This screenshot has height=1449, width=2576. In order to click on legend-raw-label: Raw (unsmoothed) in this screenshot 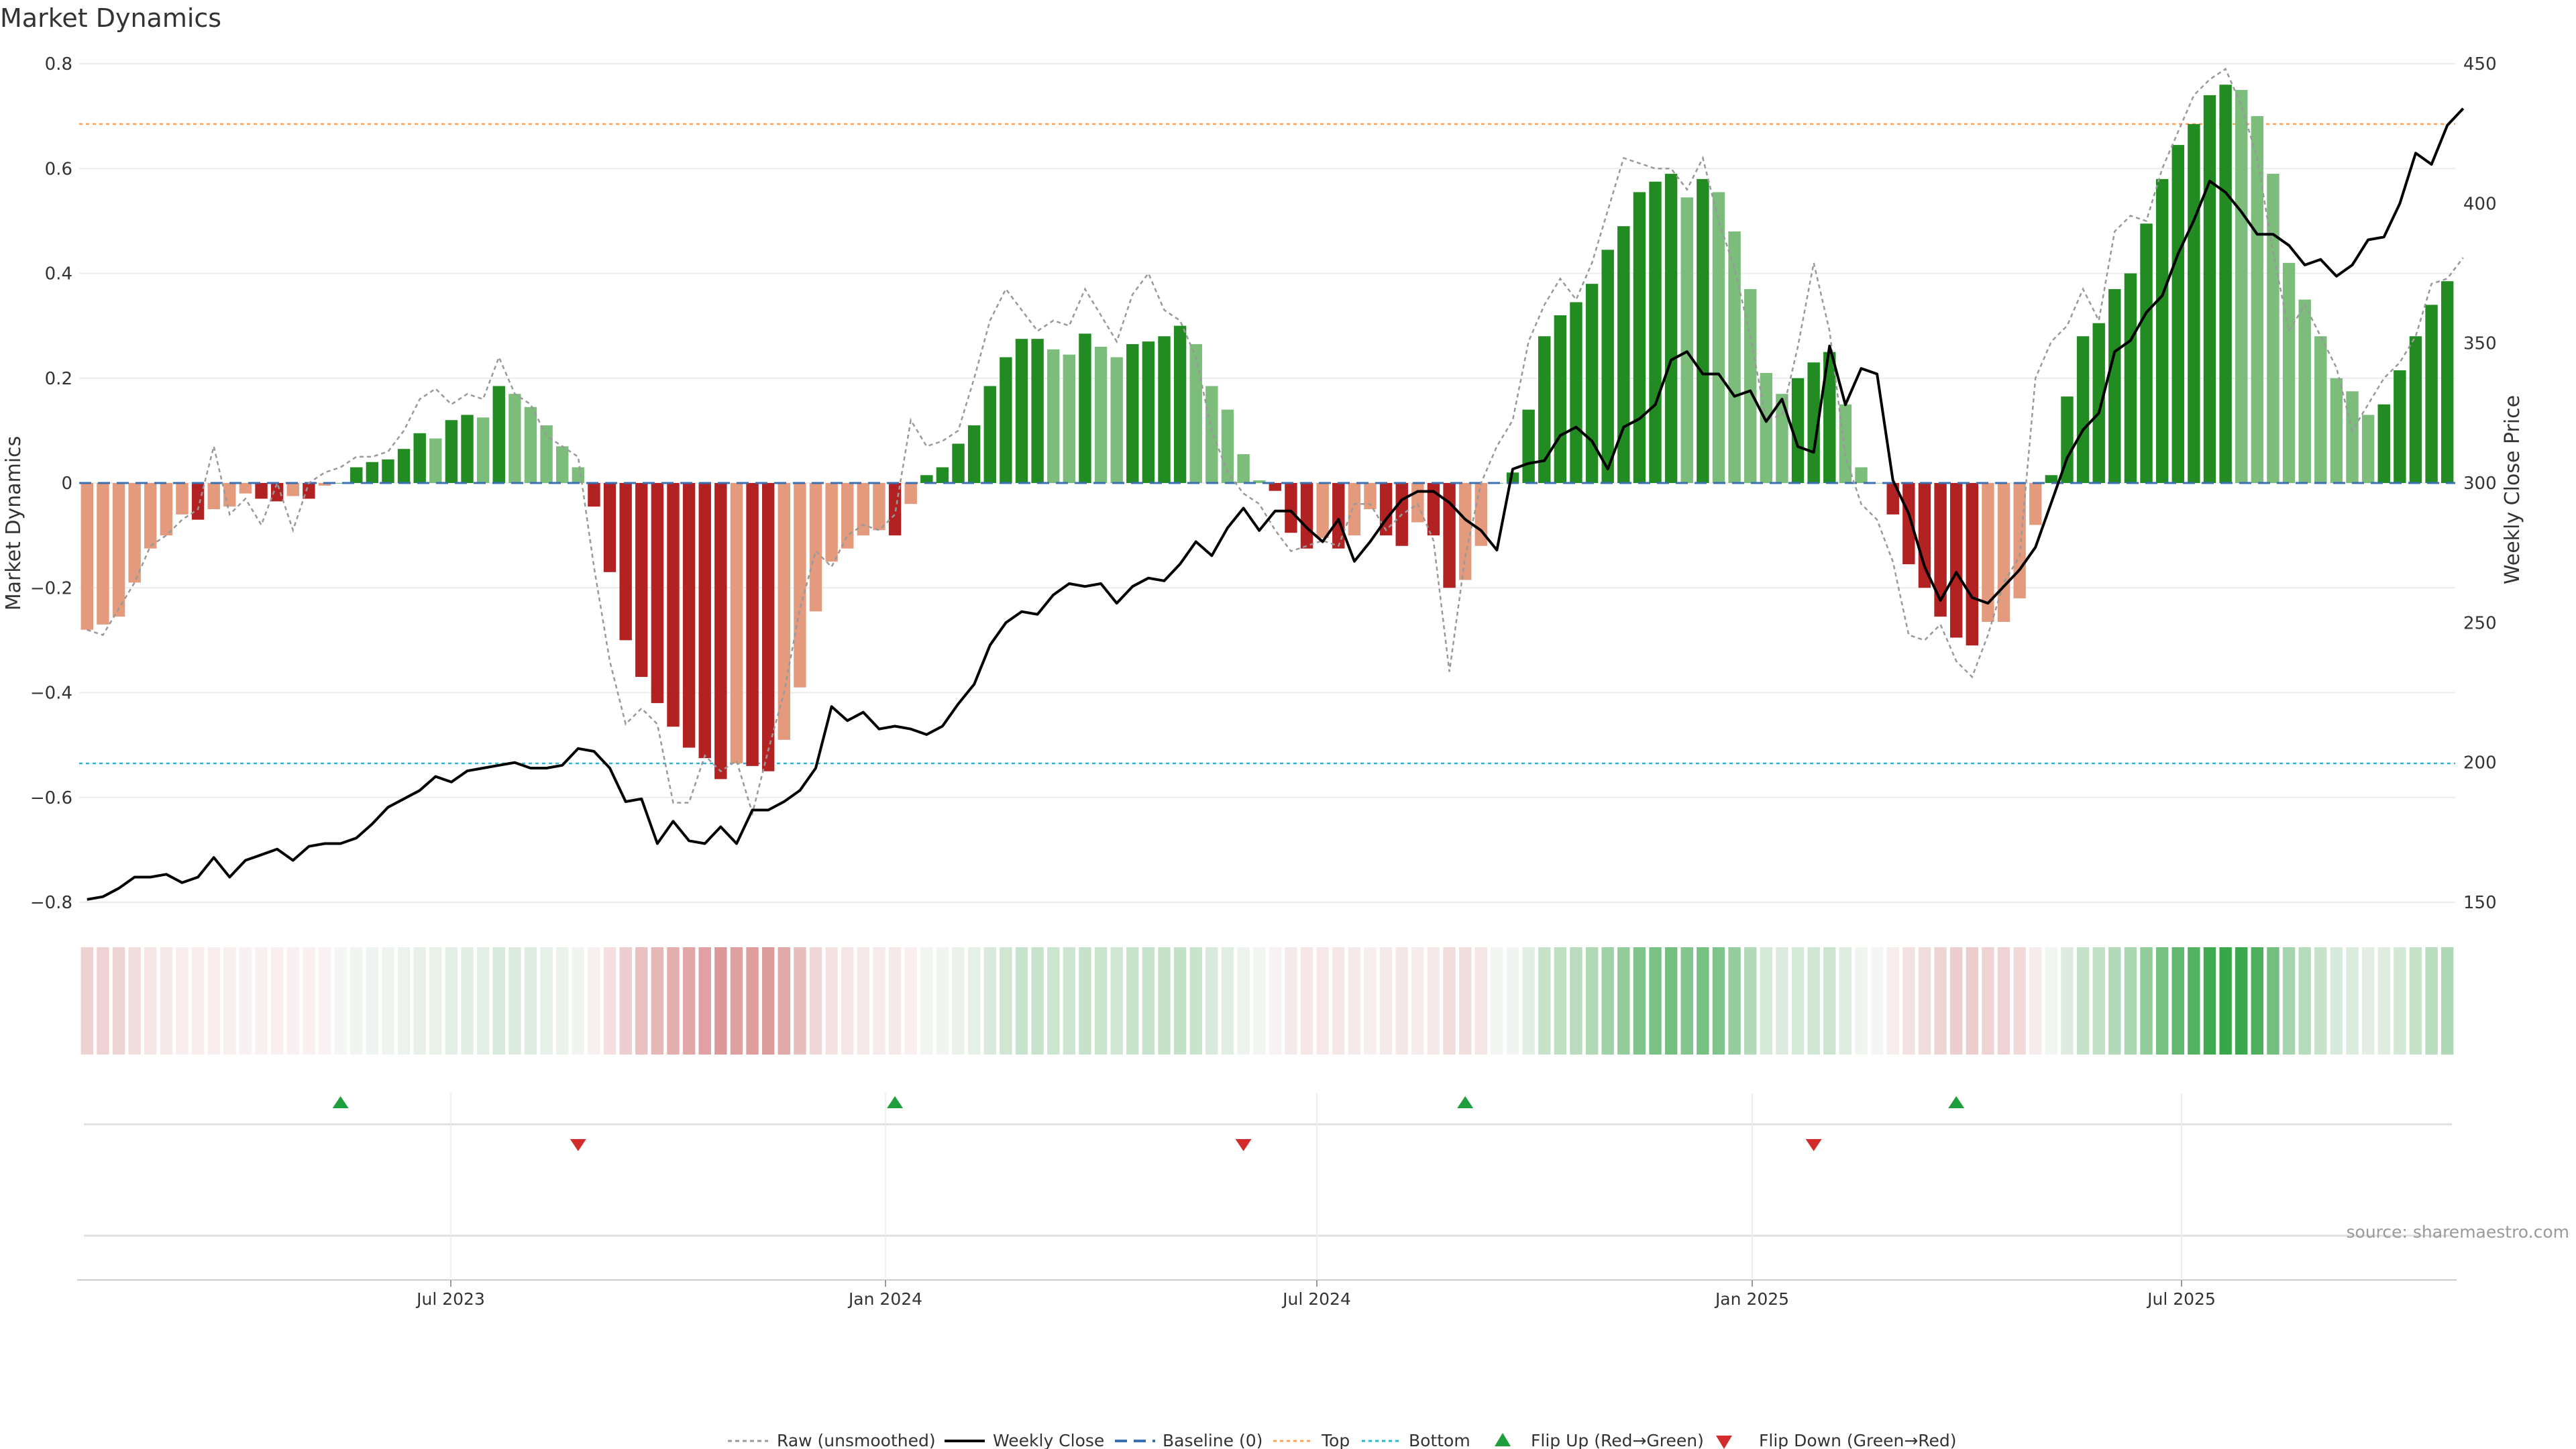, I will do `click(856, 1440)`.